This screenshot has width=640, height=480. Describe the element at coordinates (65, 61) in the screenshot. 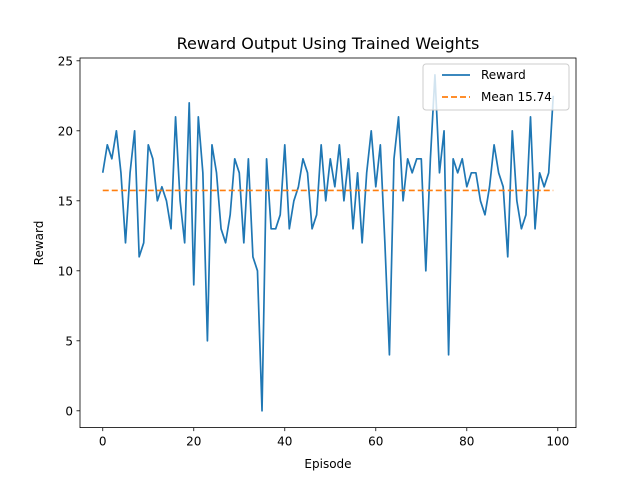

I see `y-tick-label: 25` at that location.